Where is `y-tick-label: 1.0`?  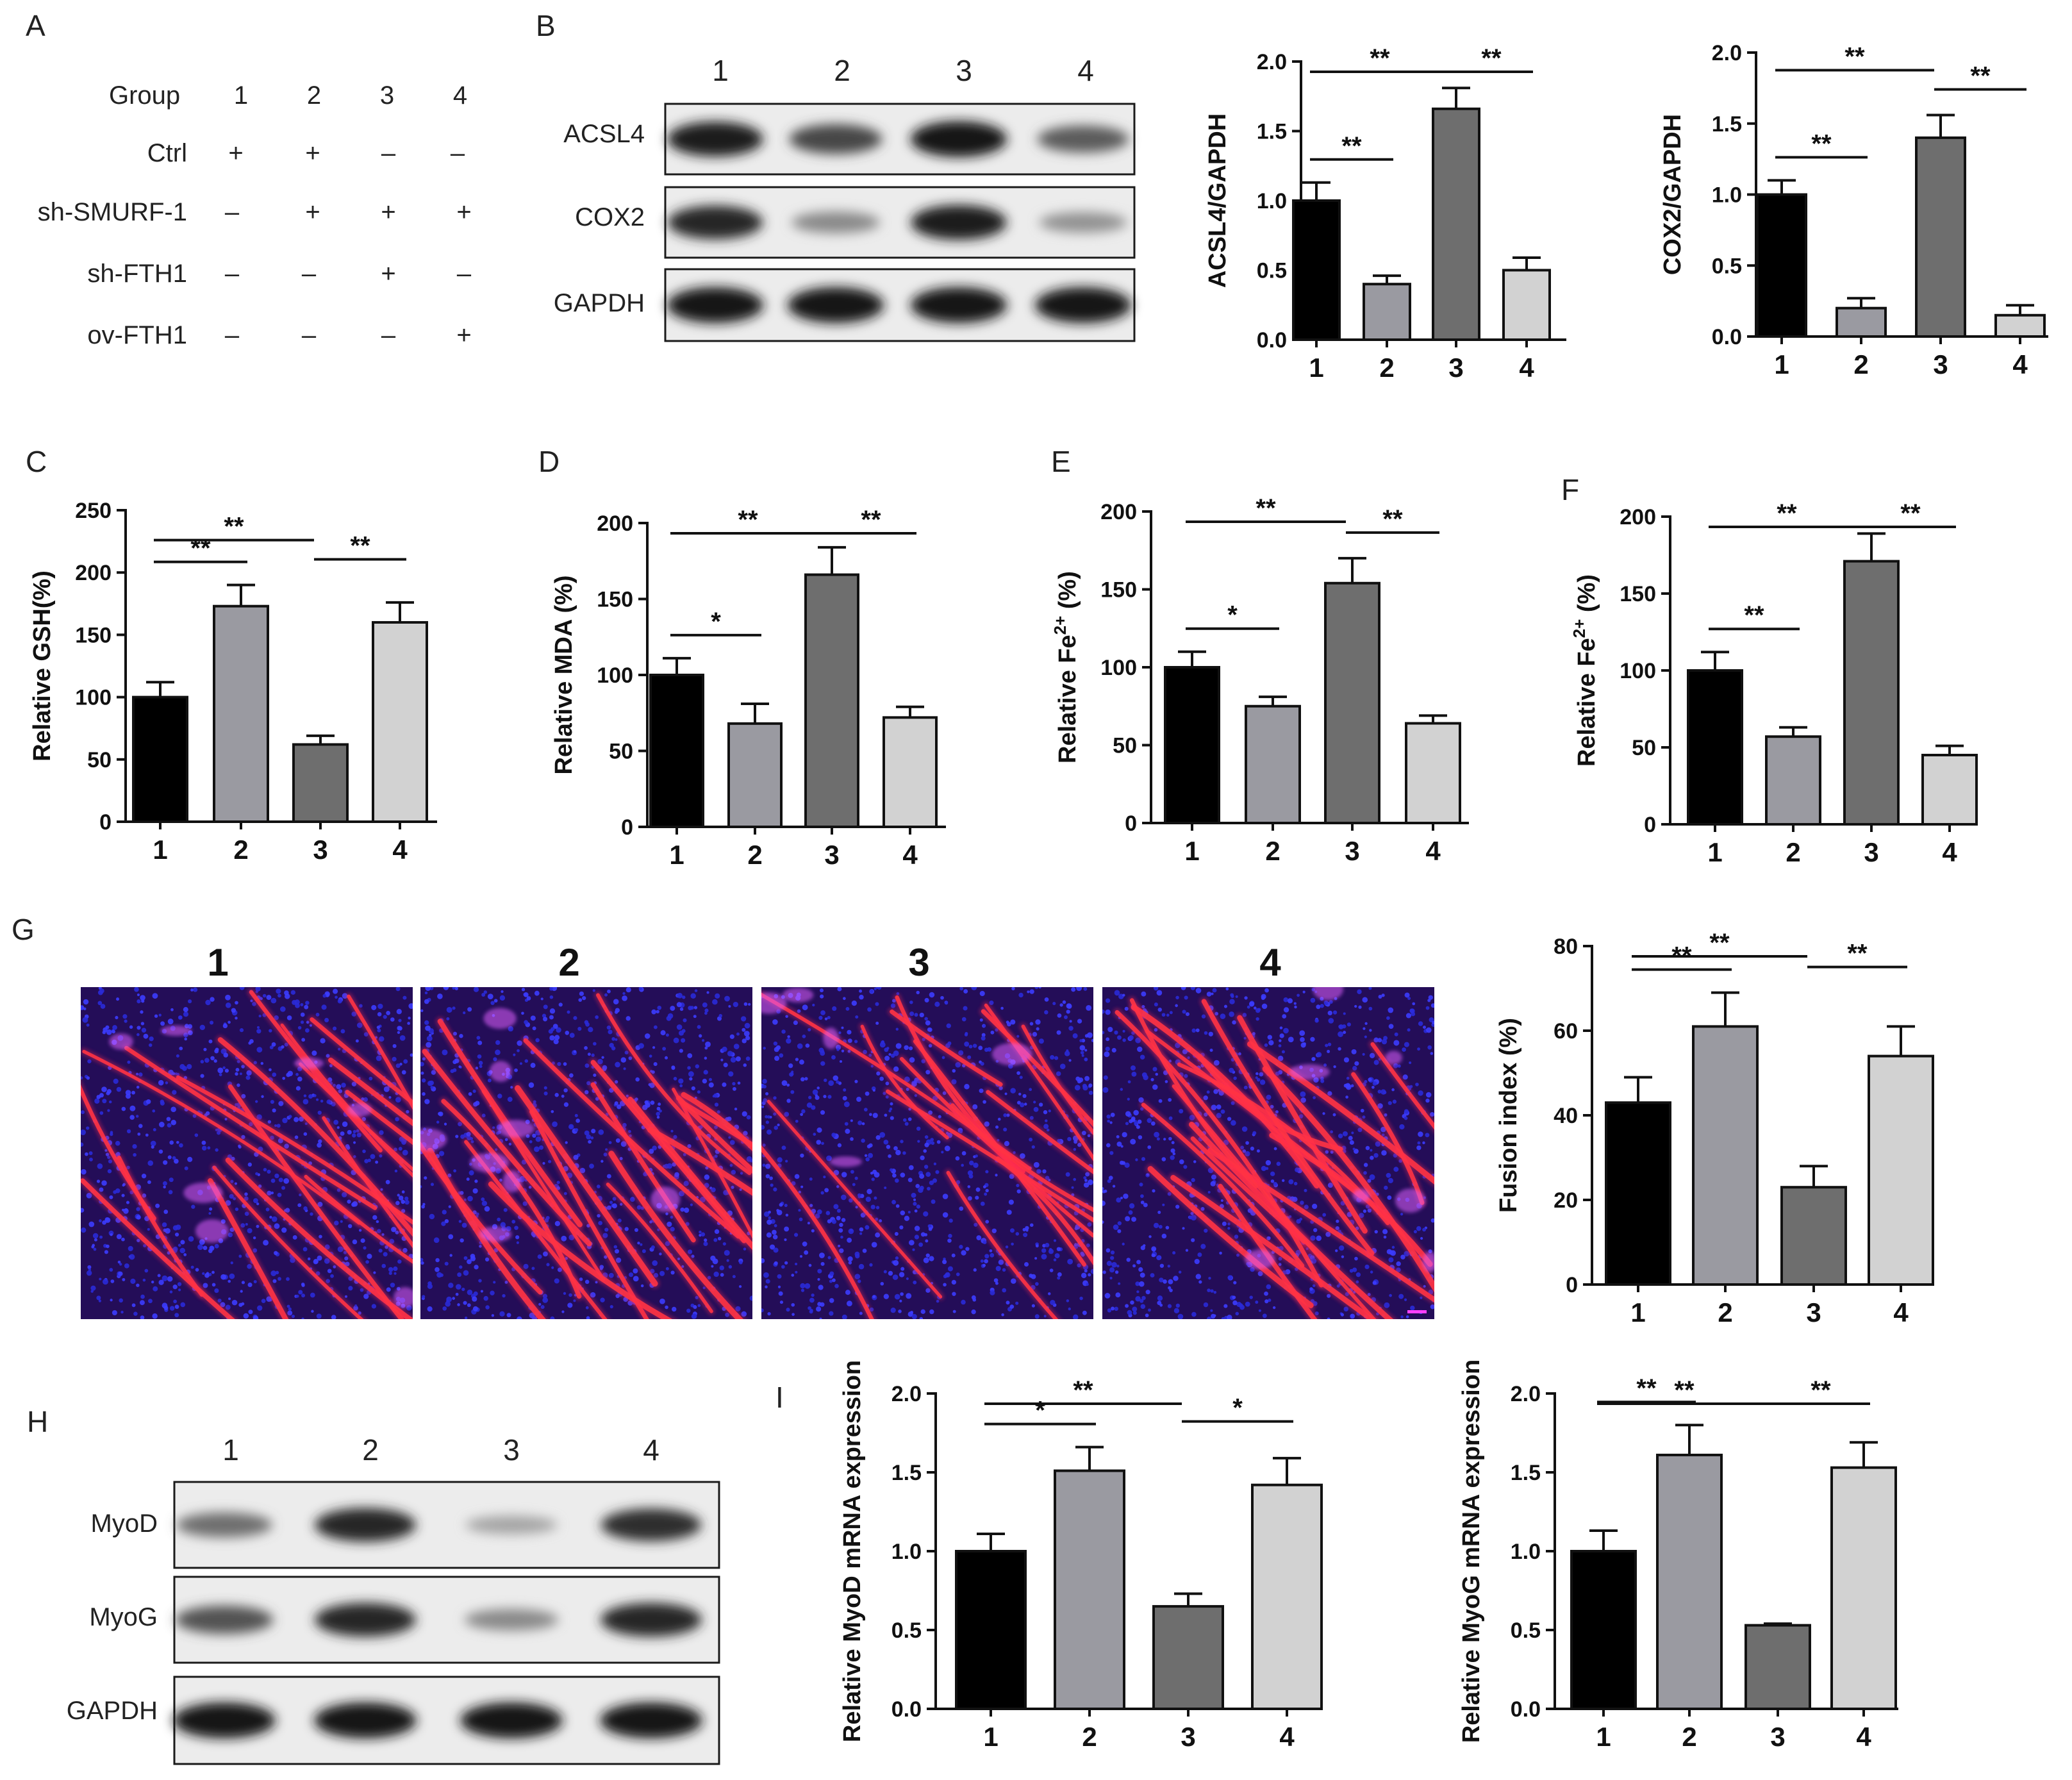
y-tick-label: 1.0 is located at coordinates (1272, 201).